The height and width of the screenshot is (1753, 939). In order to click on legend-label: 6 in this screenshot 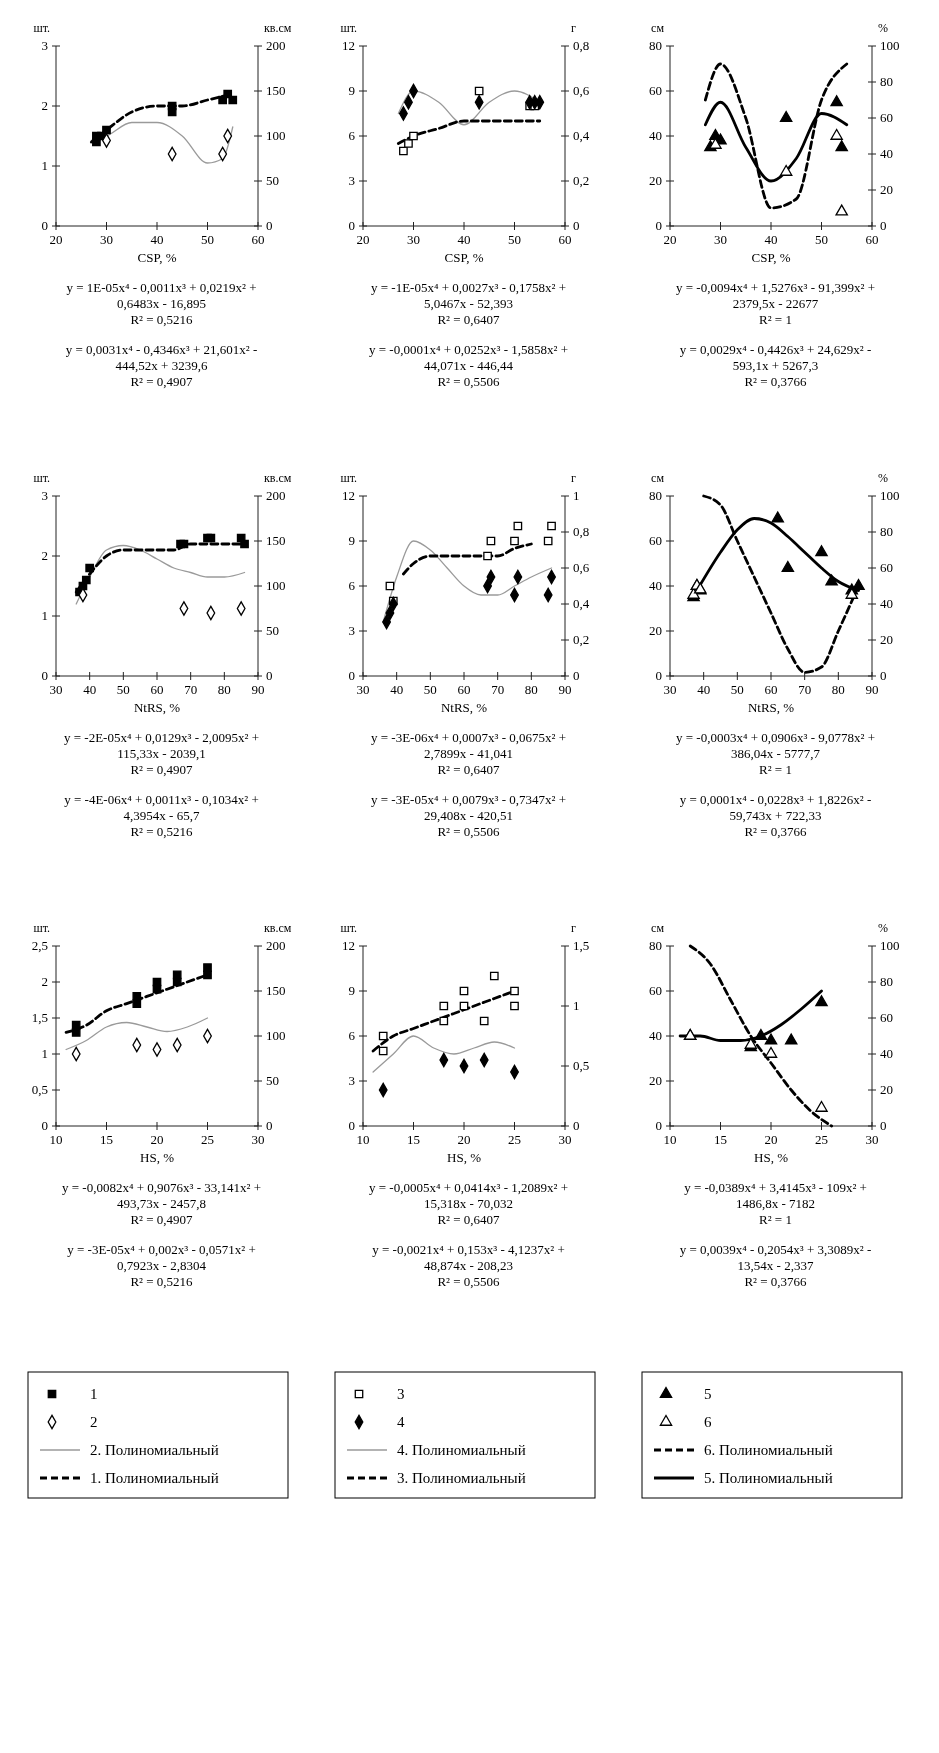, I will do `click(708, 1422)`.